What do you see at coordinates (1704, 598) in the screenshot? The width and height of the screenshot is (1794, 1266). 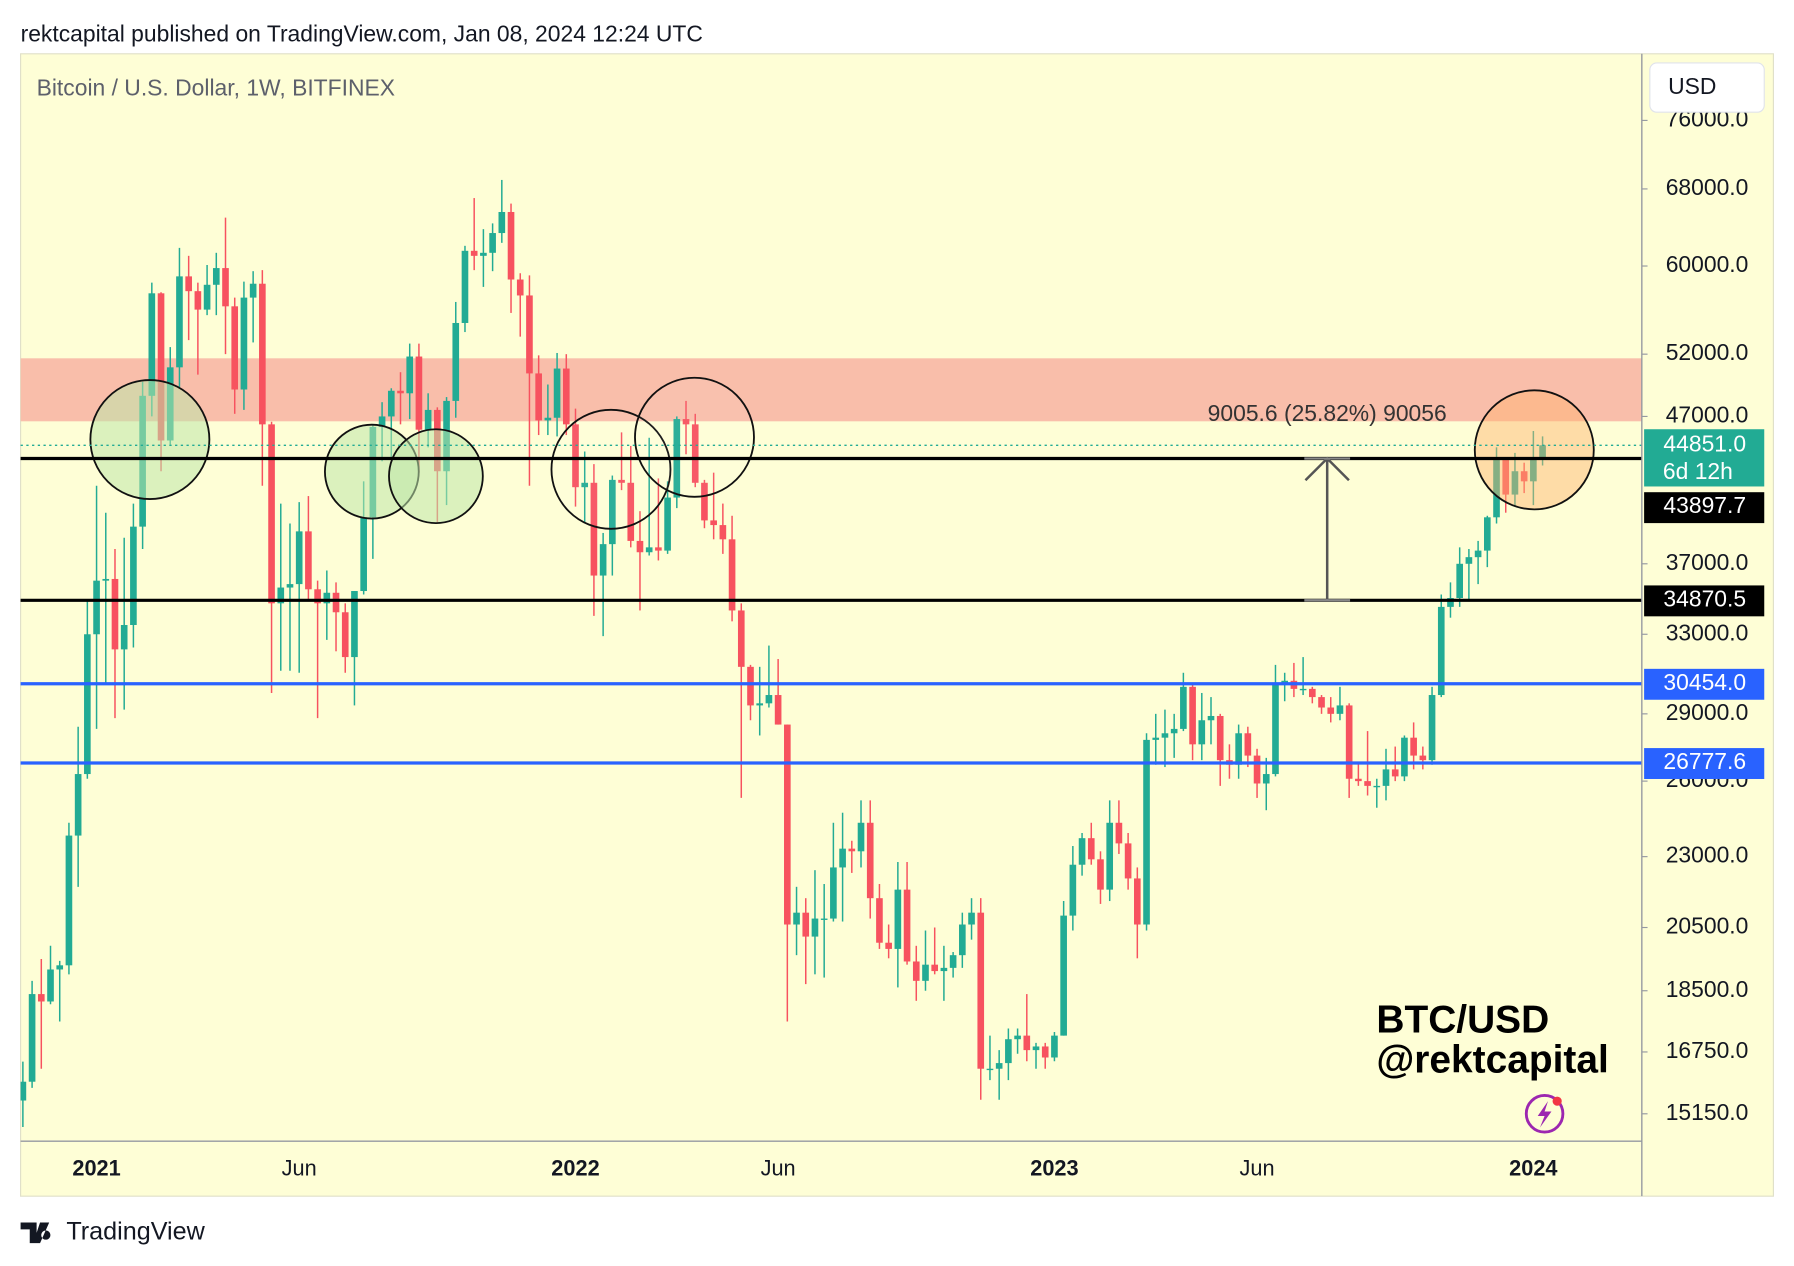 I see `level-label: 34870.5` at bounding box center [1704, 598].